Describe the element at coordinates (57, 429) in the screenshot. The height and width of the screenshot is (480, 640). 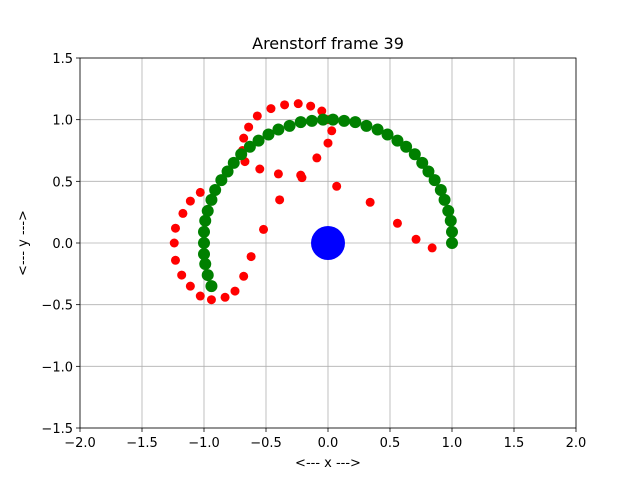
I see `y-tick-label: −1.5` at that location.